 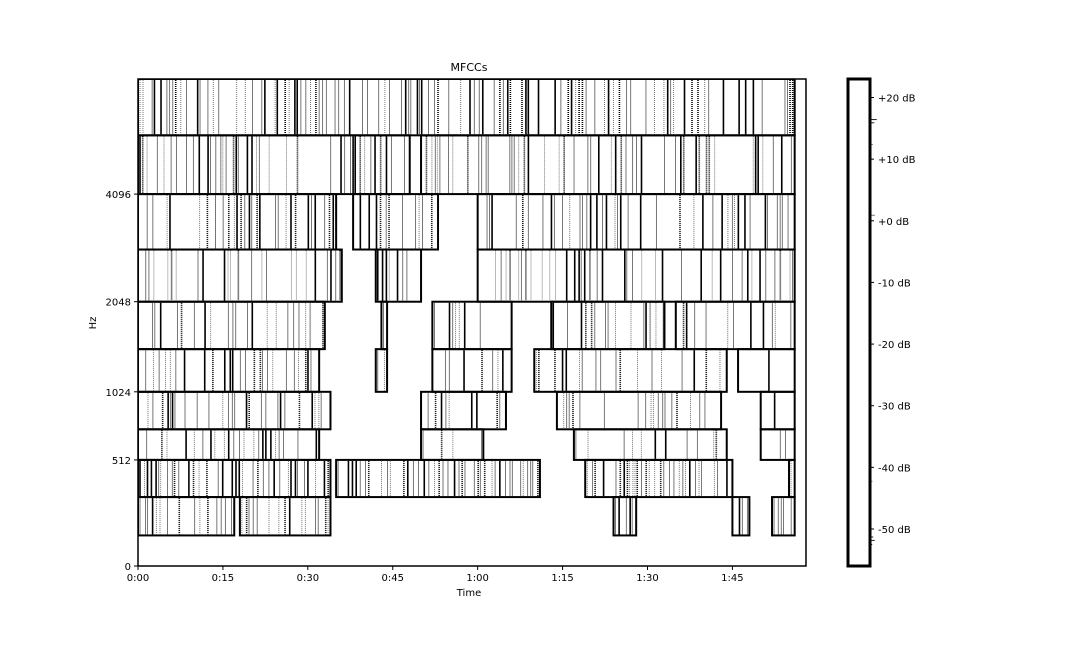 What do you see at coordinates (897, 160) in the screenshot?
I see `colorbar-tick-label: +10 dB` at bounding box center [897, 160].